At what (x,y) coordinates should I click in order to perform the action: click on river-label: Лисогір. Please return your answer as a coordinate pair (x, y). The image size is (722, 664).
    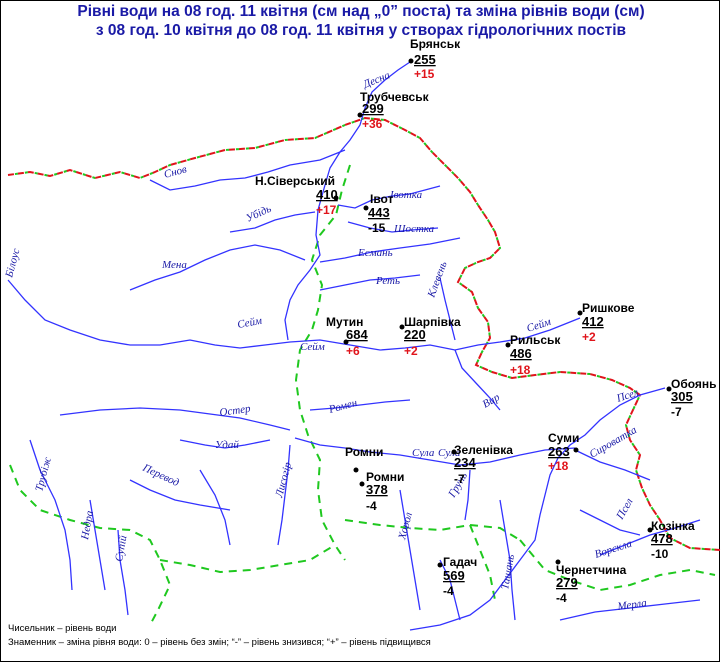
    Looking at the image, I should click on (283, 480).